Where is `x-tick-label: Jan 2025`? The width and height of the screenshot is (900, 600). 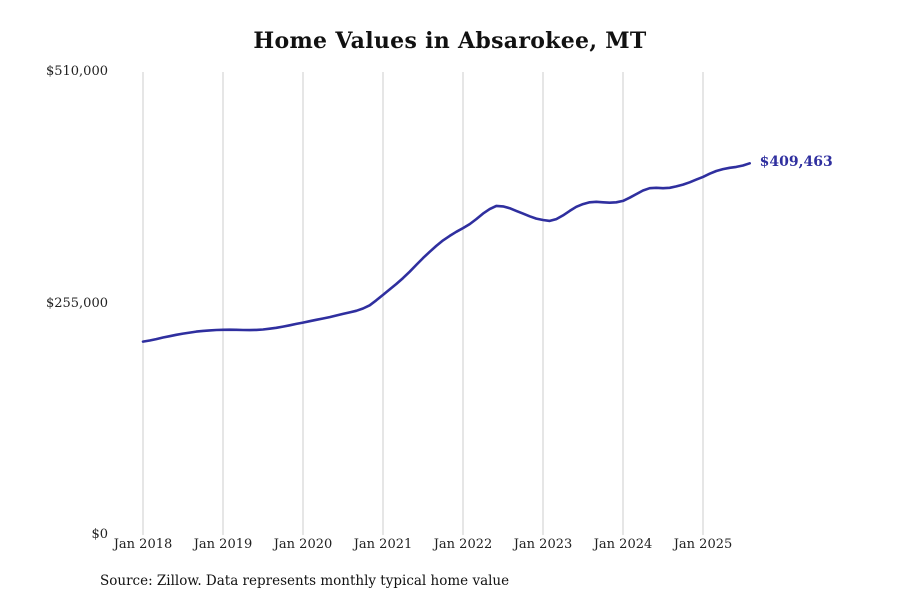
x-tick-label: Jan 2025 is located at coordinates (703, 544).